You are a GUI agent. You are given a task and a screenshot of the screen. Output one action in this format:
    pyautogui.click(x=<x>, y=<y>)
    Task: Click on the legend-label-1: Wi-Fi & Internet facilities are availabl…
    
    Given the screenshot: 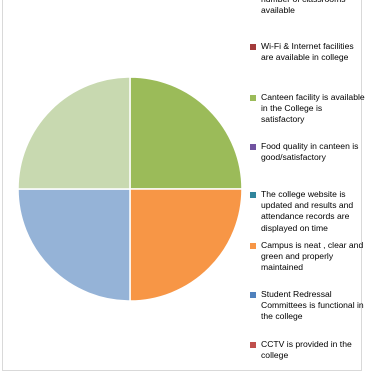 What is the action you would take?
    pyautogui.click(x=307, y=52)
    